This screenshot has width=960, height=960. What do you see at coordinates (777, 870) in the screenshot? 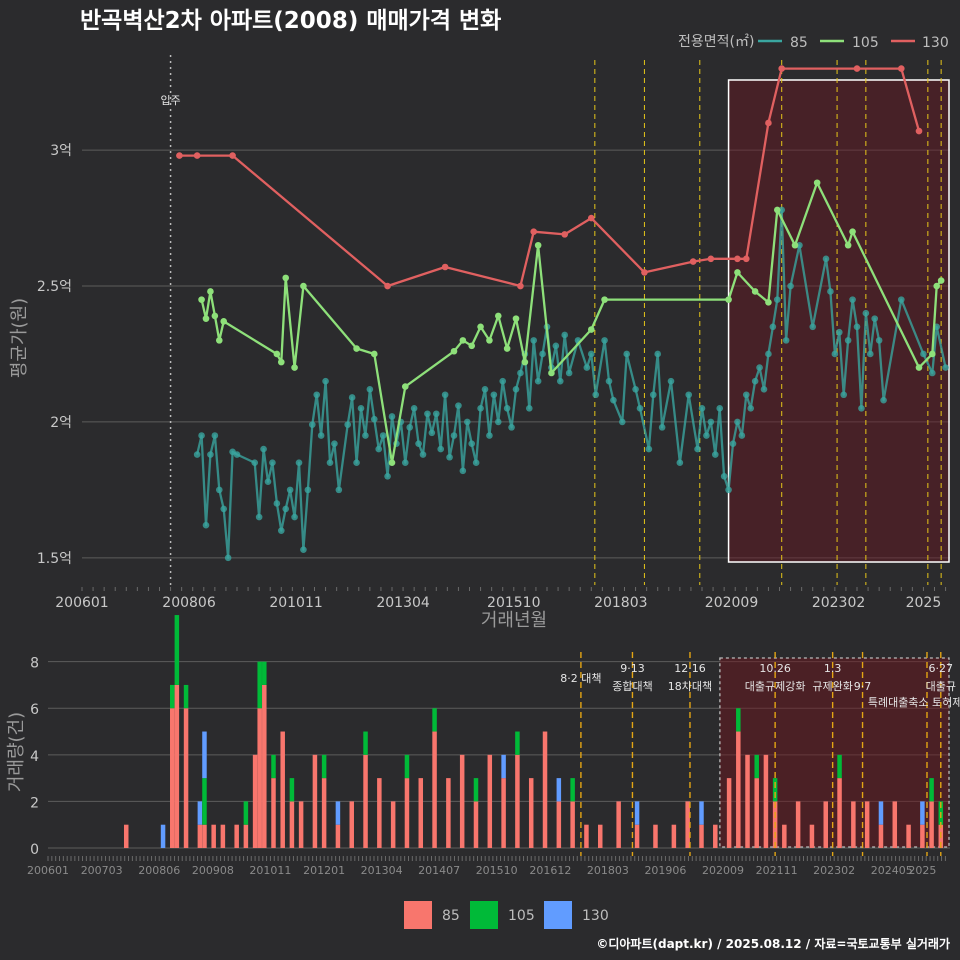
I see `volume-x-tick-label: 202111` at bounding box center [777, 870].